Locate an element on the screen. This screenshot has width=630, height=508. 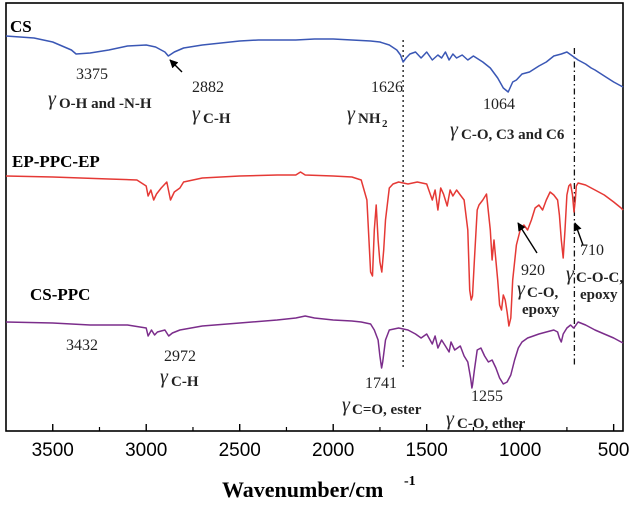
annotation-3375: 3375 is located at coordinates (92, 74).